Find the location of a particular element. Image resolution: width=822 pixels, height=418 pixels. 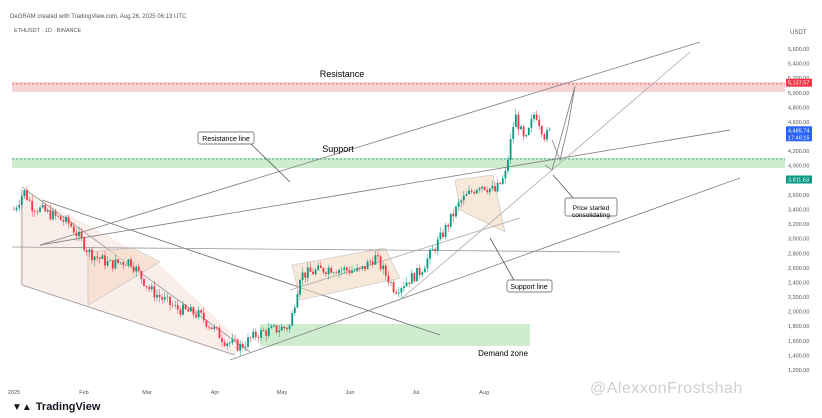

resistance-line-pointer is located at coordinates (270, 162).